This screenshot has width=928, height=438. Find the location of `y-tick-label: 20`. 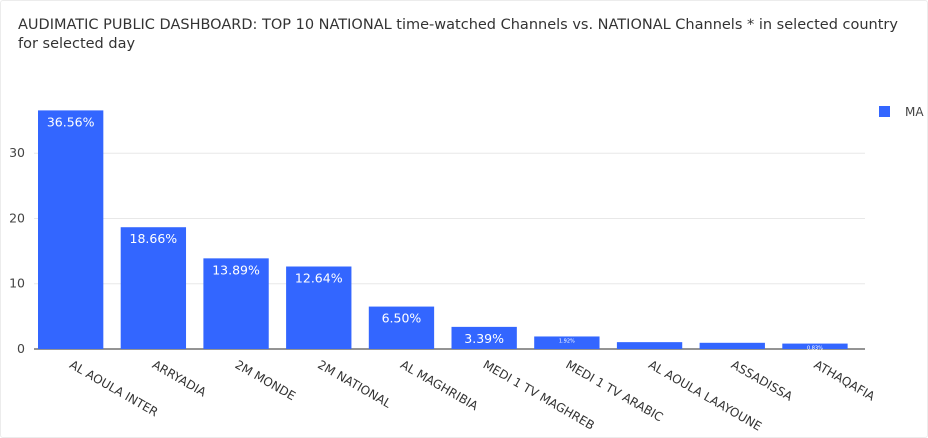

y-tick-label: 20 is located at coordinates (17, 217).